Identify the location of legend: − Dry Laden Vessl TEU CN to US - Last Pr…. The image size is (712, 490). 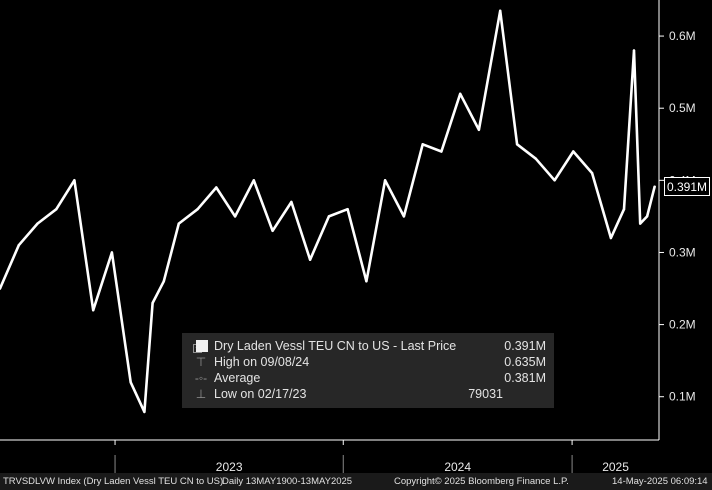
(368, 370).